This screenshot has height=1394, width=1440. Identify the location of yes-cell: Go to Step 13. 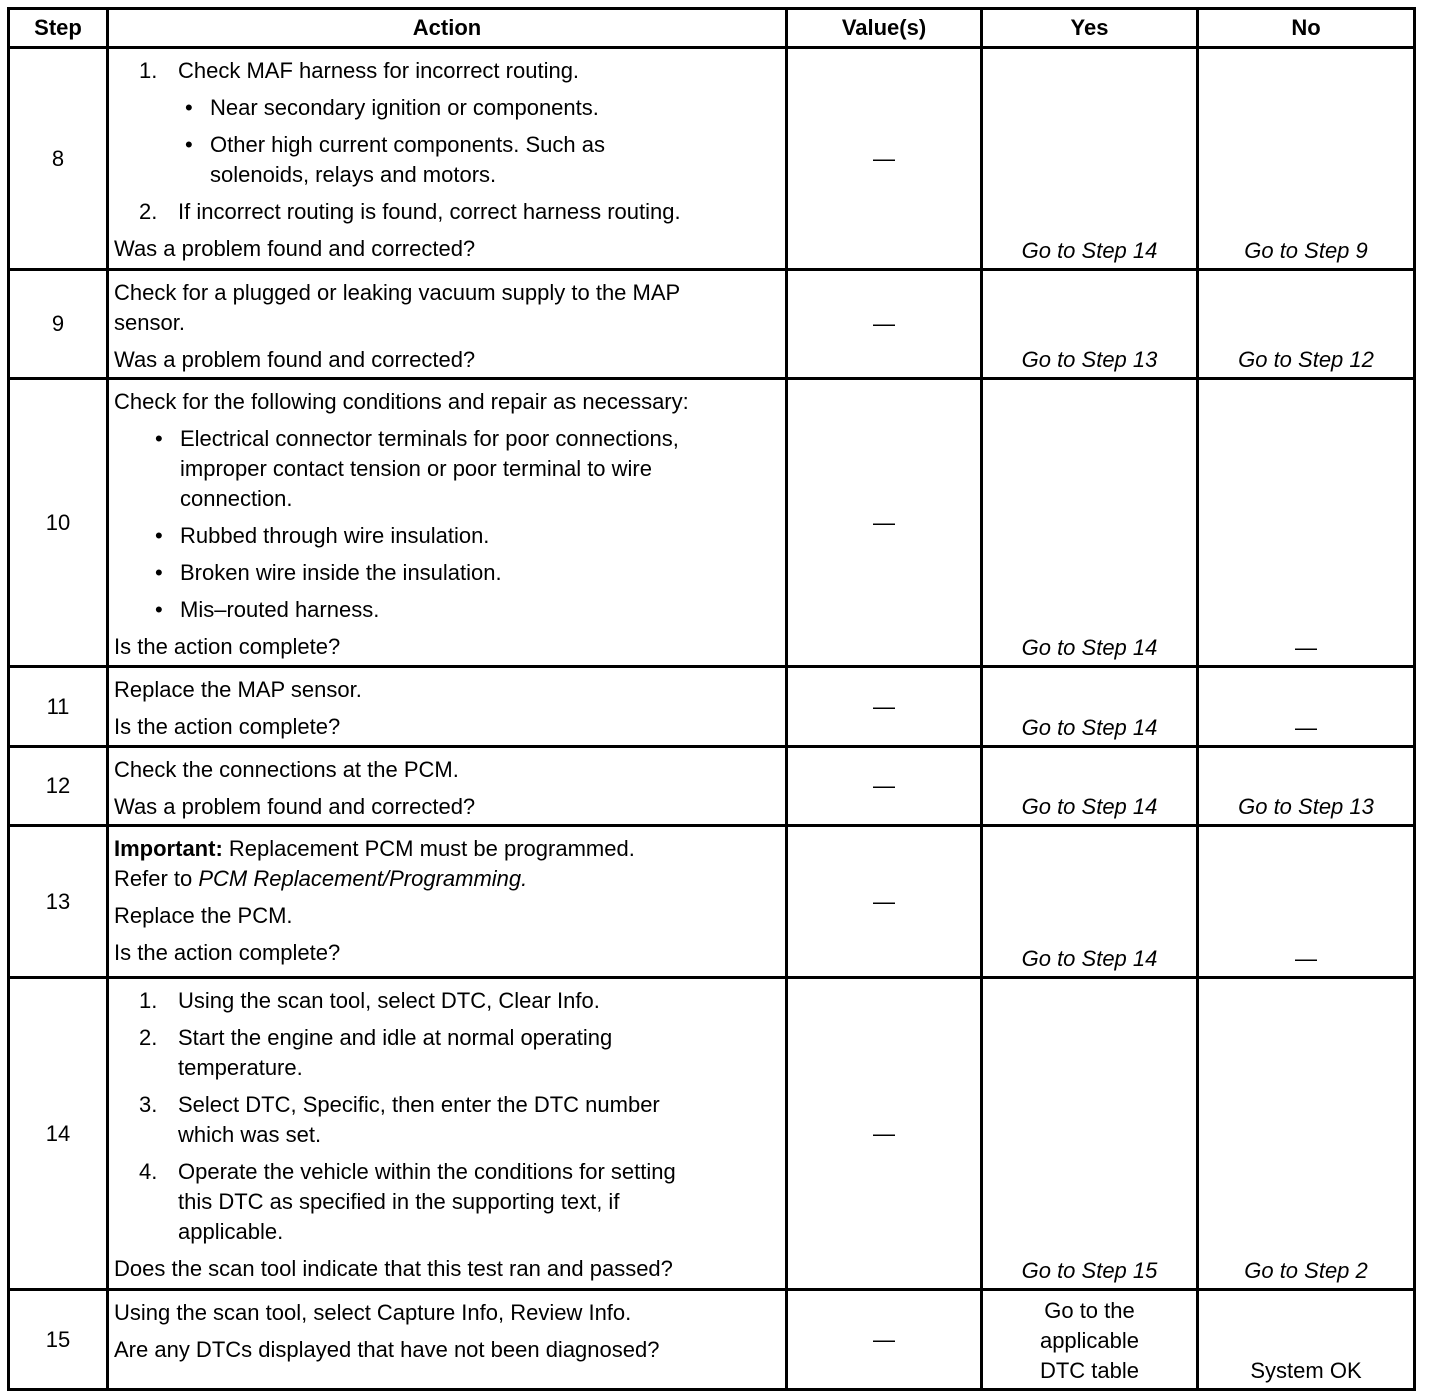
(1089, 324).